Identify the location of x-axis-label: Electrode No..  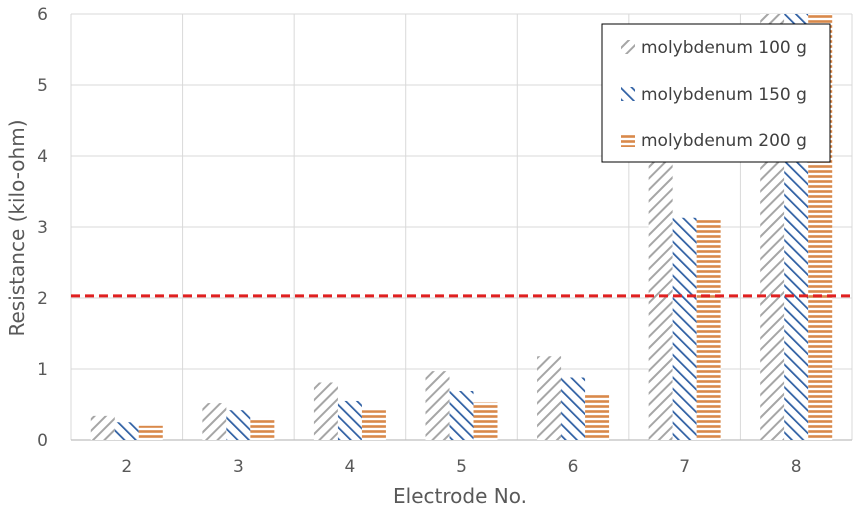
(460, 496).